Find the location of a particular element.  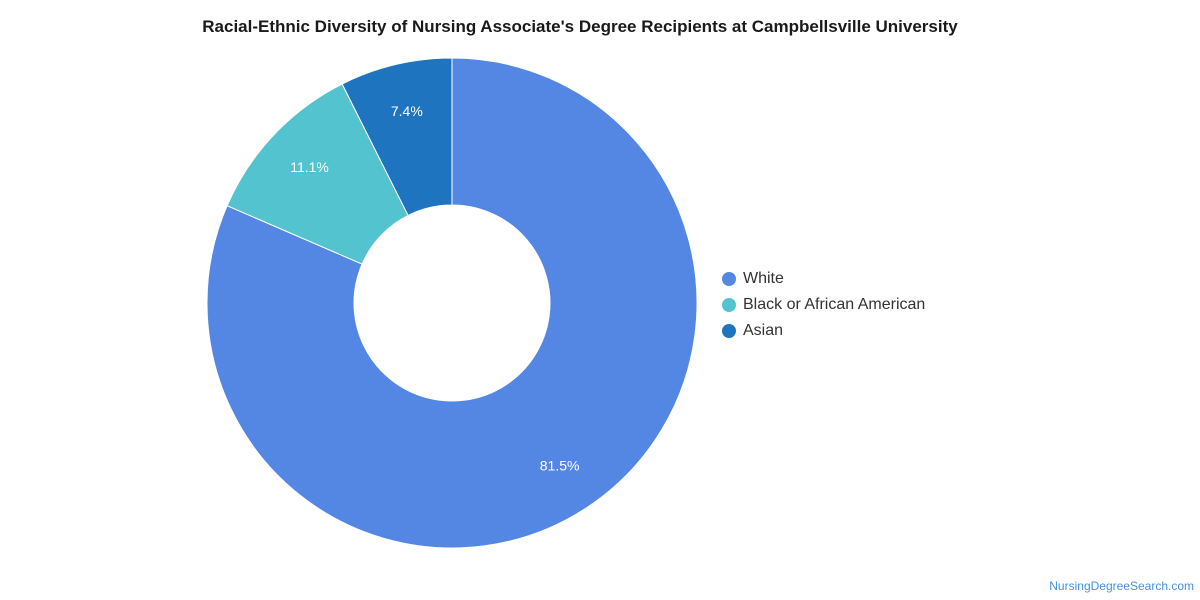

legend-item-white: White is located at coordinates (823, 279).